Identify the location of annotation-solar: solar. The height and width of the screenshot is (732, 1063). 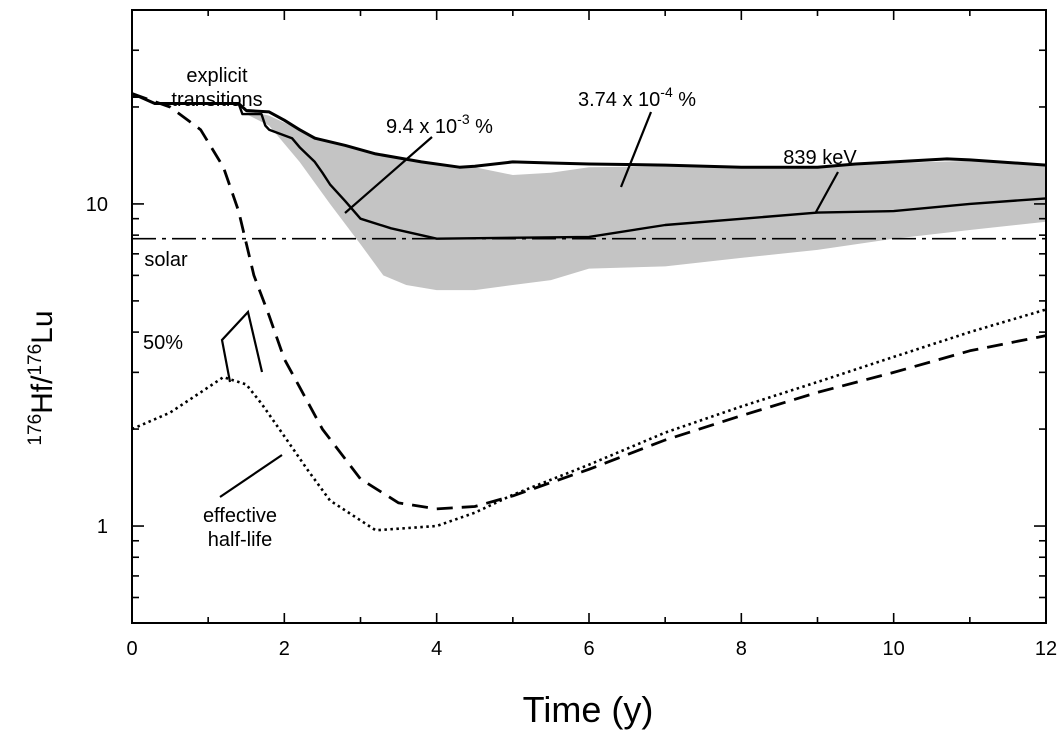
(166, 260).